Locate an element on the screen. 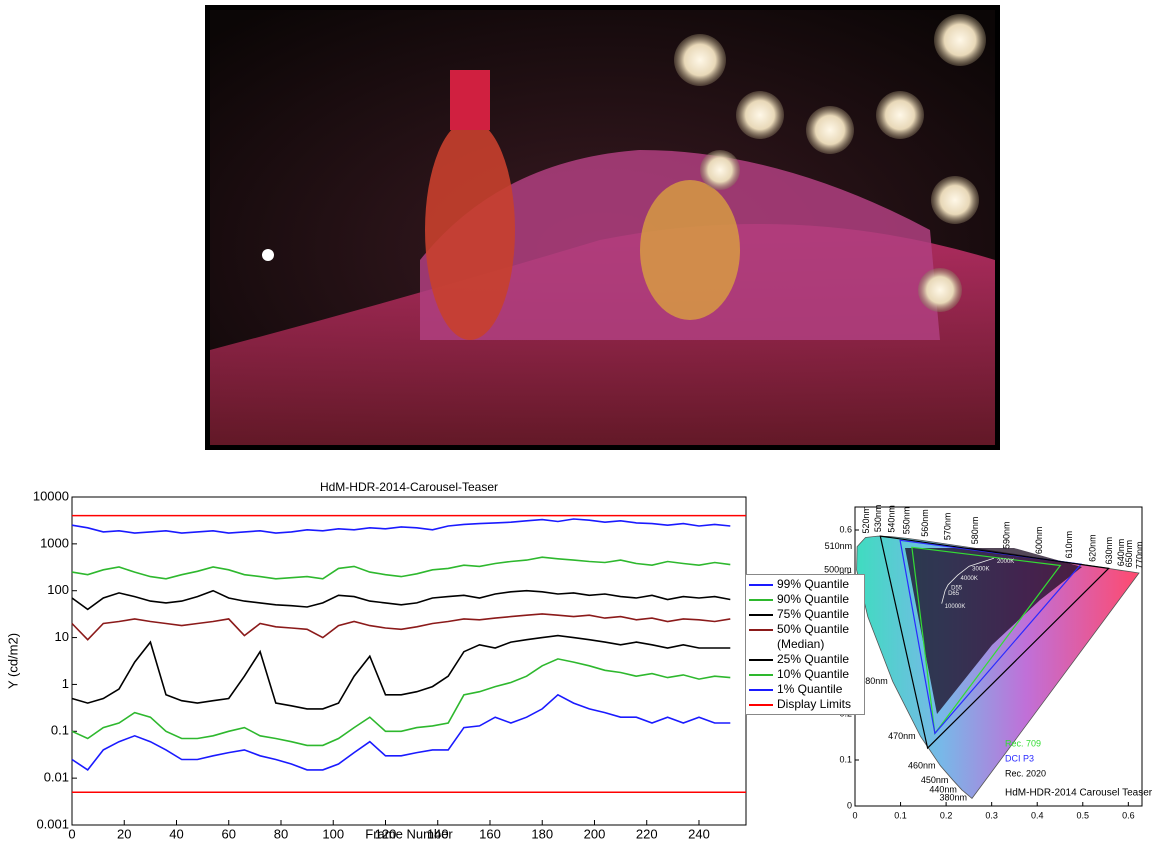 This screenshot has width=1155, height=846. legend-label: Rec. 2020 is located at coordinates (1025, 773).